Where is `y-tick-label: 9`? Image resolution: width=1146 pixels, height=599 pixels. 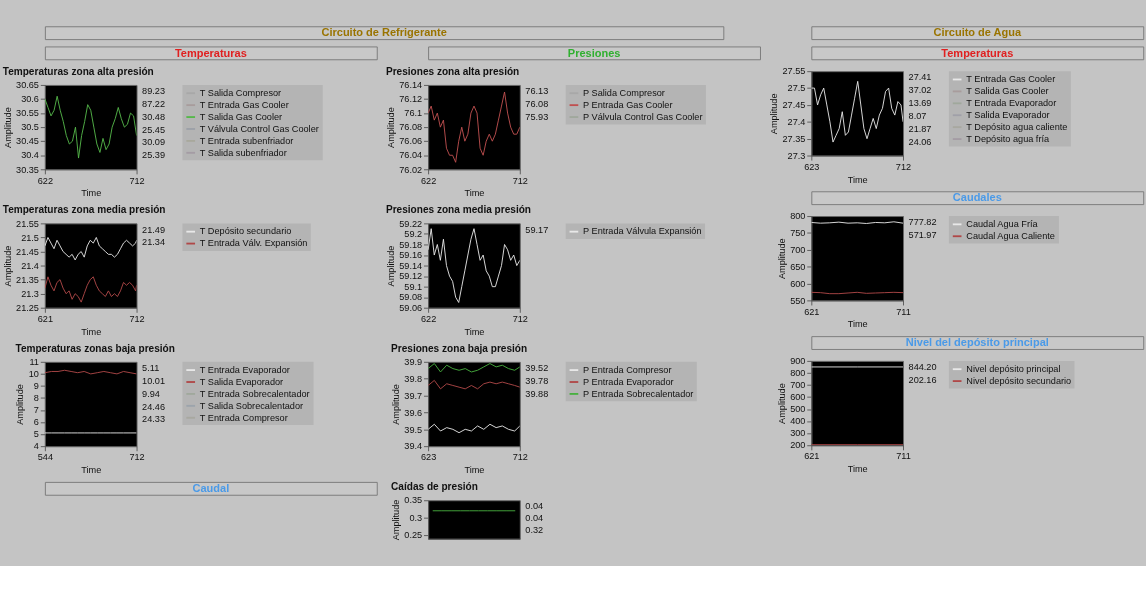 y-tick-label: 9 is located at coordinates (36, 386).